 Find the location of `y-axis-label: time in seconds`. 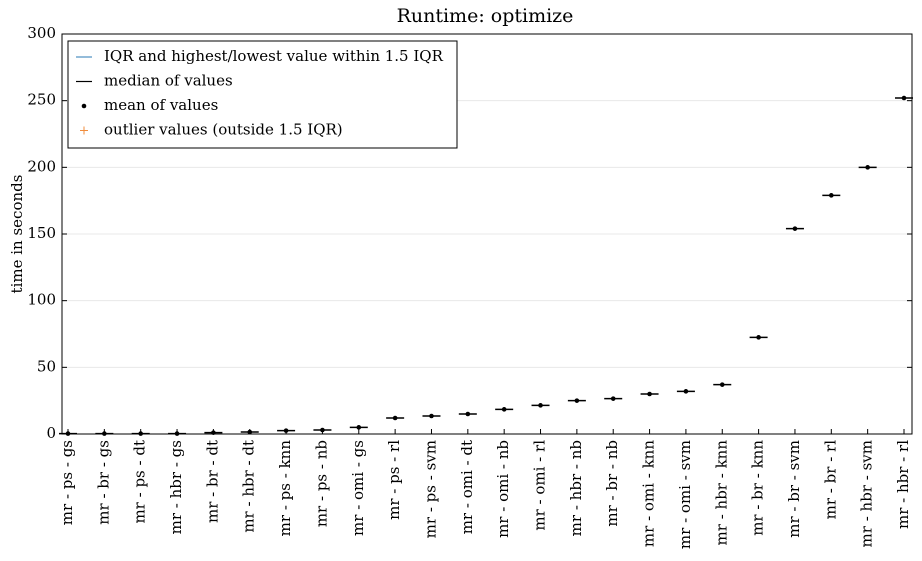

y-axis-label: time in seconds is located at coordinates (17, 234).